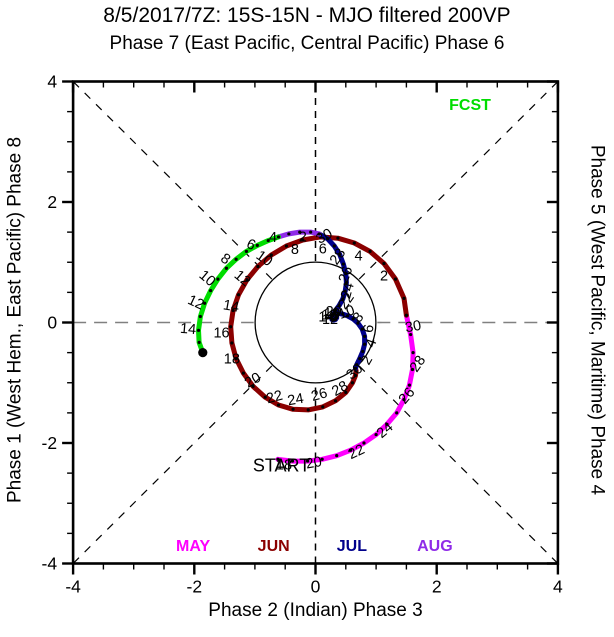 The image size is (614, 637). Describe the element at coordinates (195, 302) in the screenshot. I see `day-label: 12` at that location.